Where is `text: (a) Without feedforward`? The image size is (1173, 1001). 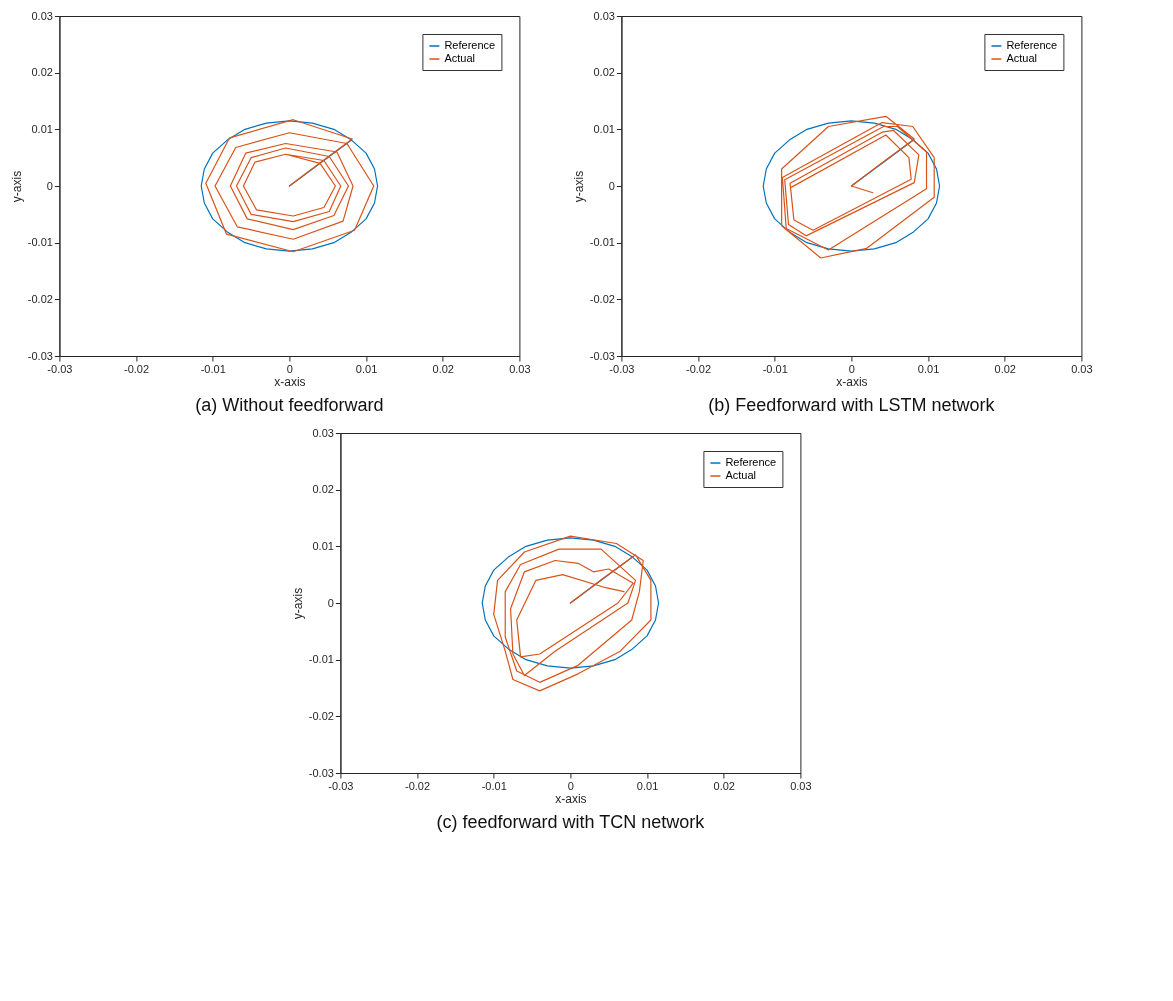 text: (a) Without feedforward is located at coordinates (289, 405).